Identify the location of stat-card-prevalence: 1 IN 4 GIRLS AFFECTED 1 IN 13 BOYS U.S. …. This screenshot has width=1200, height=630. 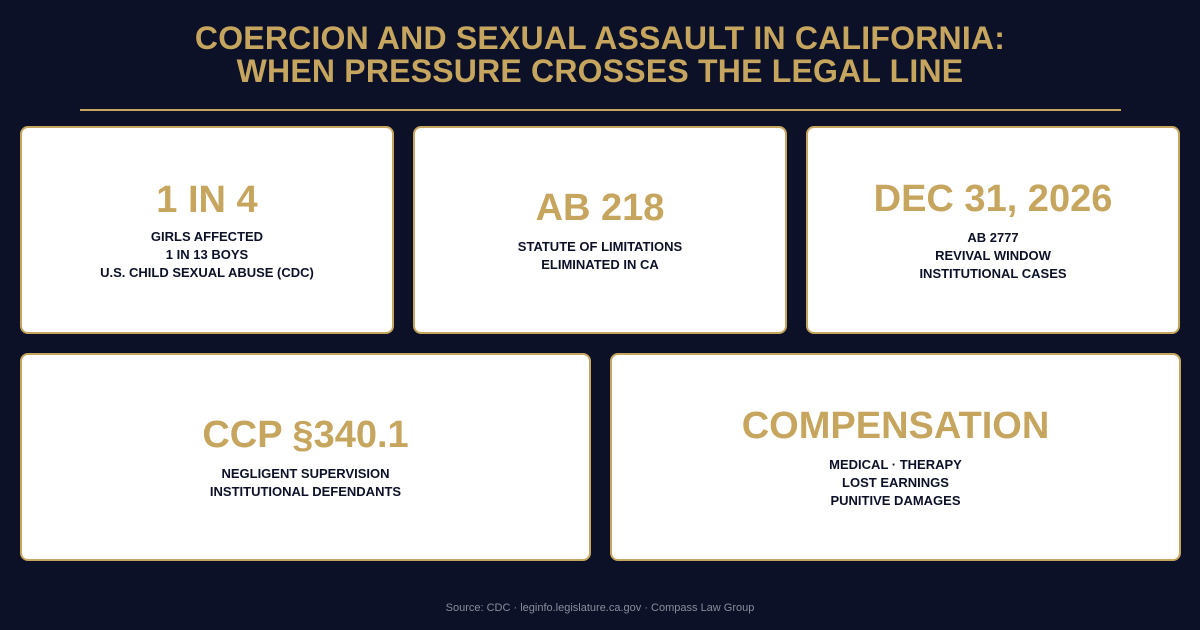
(207, 230).